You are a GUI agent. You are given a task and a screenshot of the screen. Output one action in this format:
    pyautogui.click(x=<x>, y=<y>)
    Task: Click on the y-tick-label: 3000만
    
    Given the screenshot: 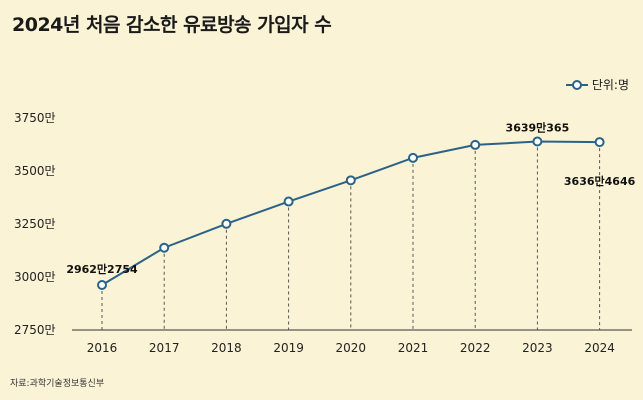 What is the action you would take?
    pyautogui.click(x=35, y=277)
    